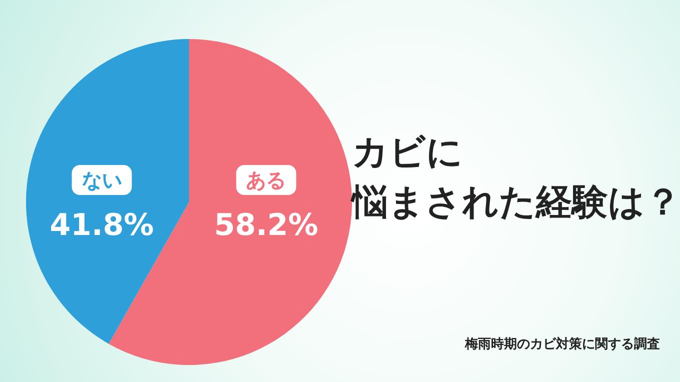  Describe the element at coordinates (102, 225) in the screenshot. I see `data-label: 41.8%` at that location.